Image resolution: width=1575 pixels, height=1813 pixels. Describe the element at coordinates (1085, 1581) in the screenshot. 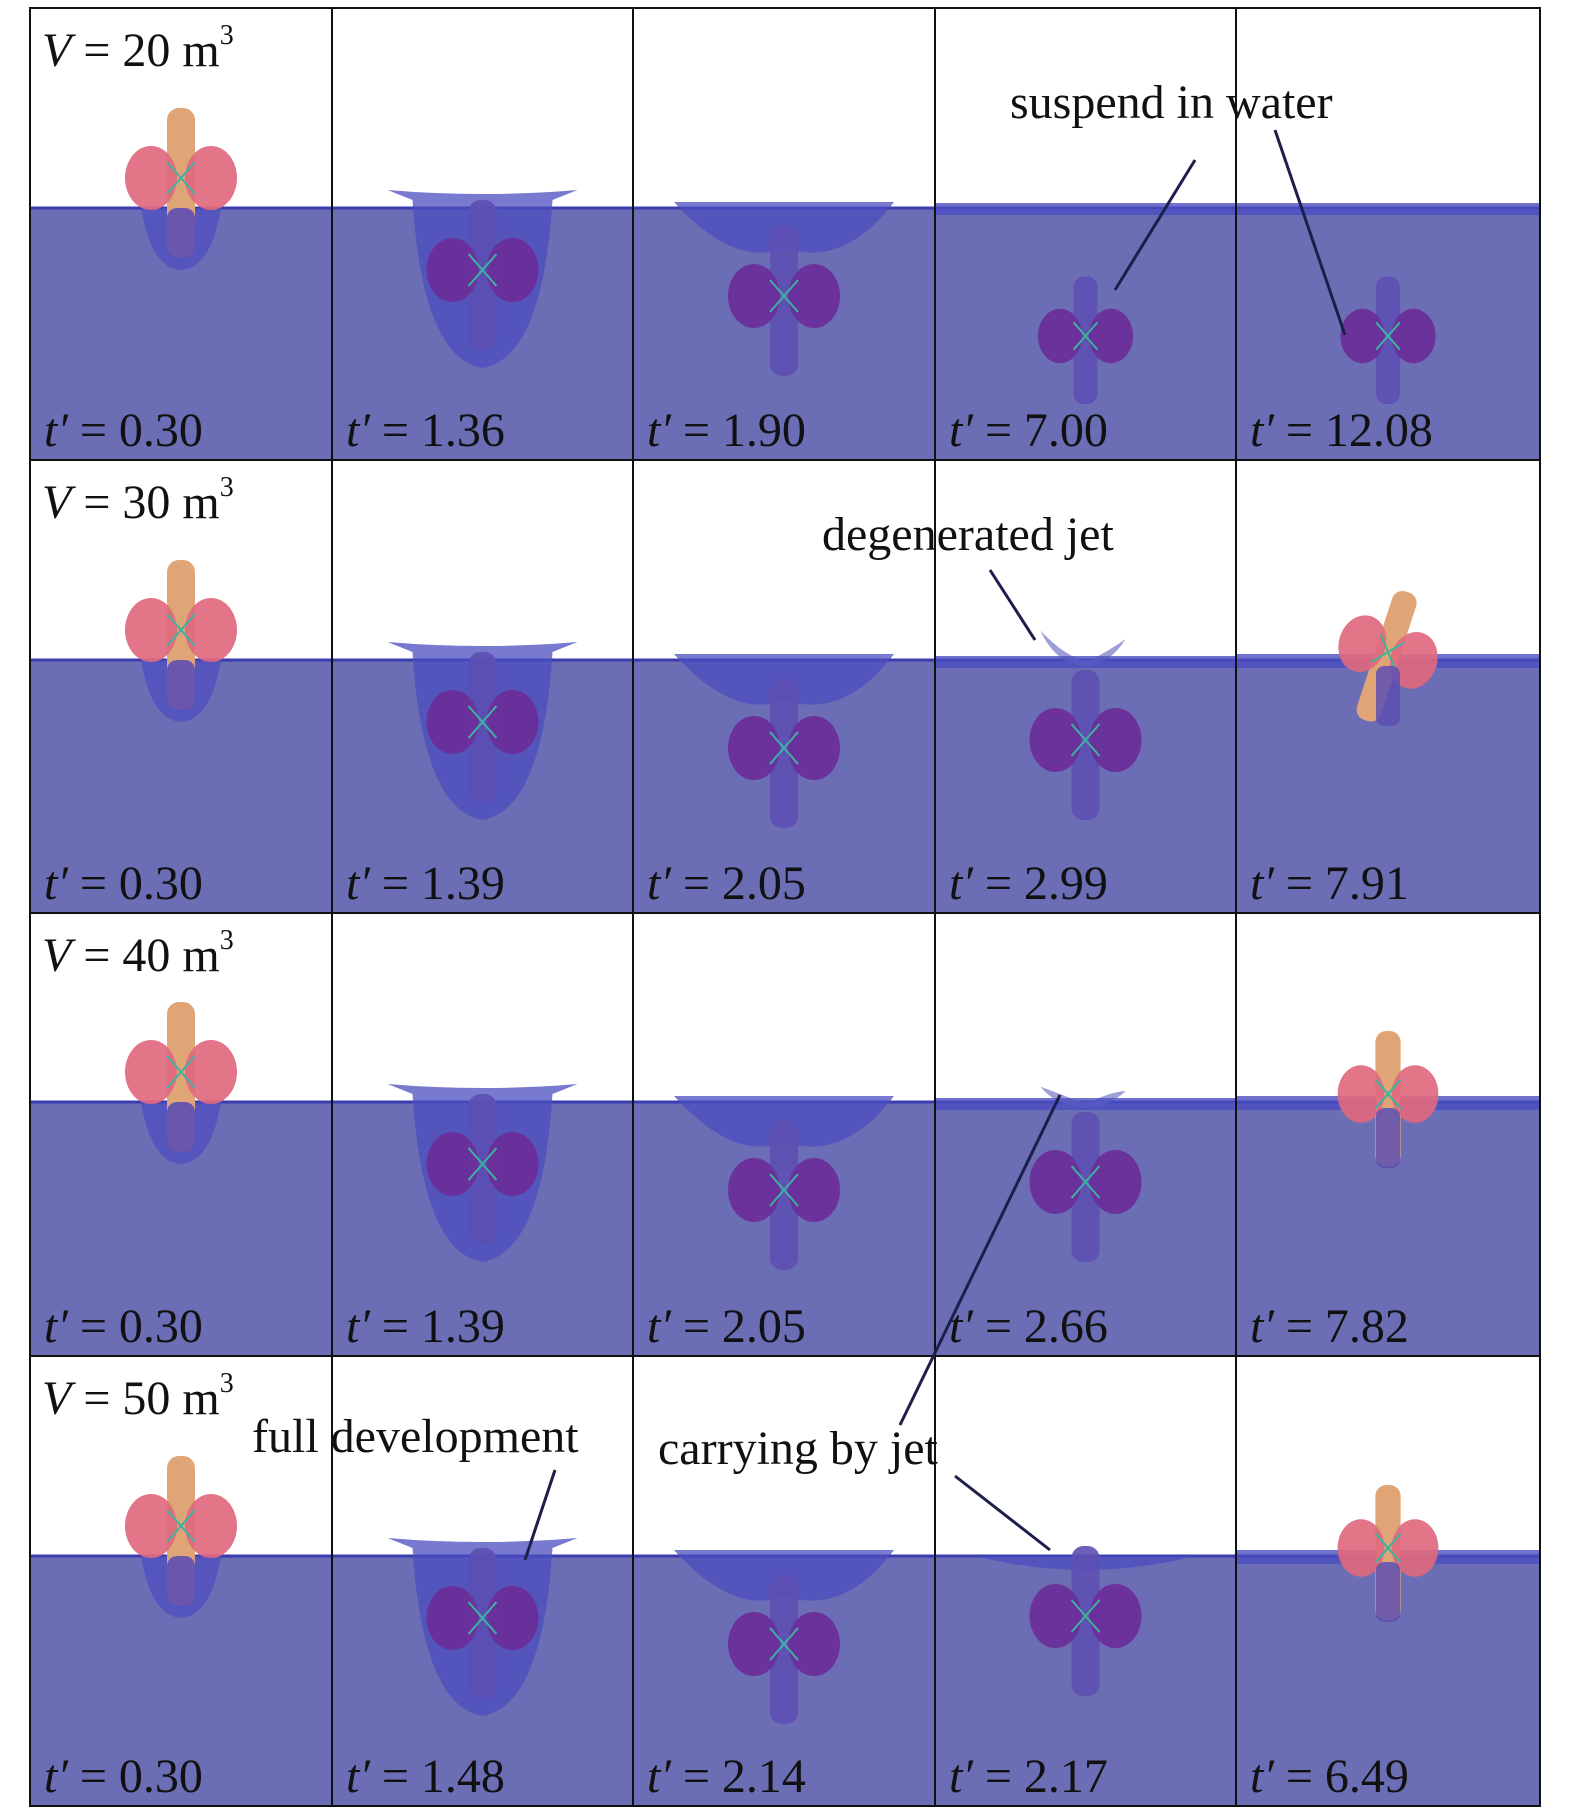

I see `frame-r4-c4` at that location.